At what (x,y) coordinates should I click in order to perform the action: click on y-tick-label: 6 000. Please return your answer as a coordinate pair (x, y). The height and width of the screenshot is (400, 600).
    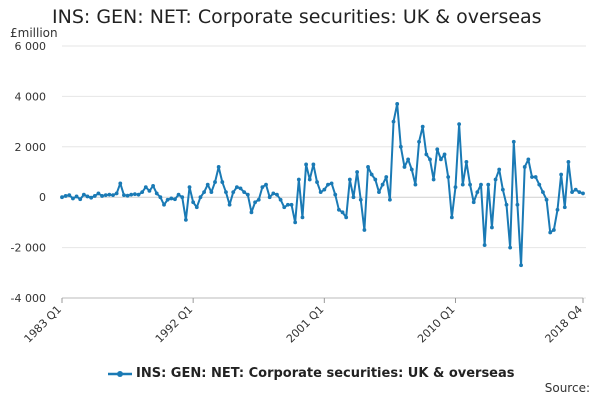
    Looking at the image, I should click on (31, 46).